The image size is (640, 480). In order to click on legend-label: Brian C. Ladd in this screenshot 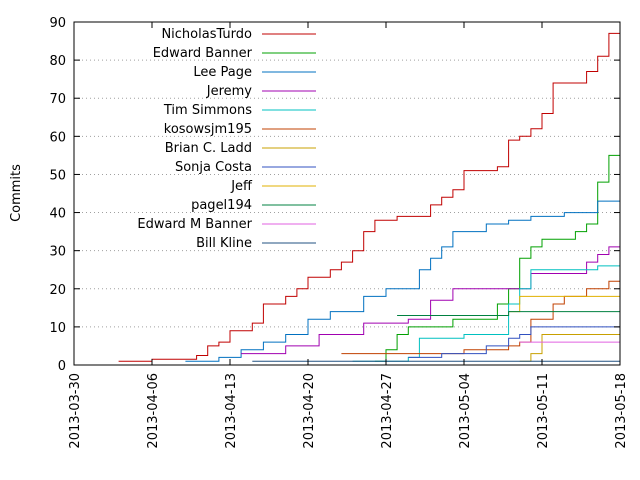, I will do `click(208, 148)`.